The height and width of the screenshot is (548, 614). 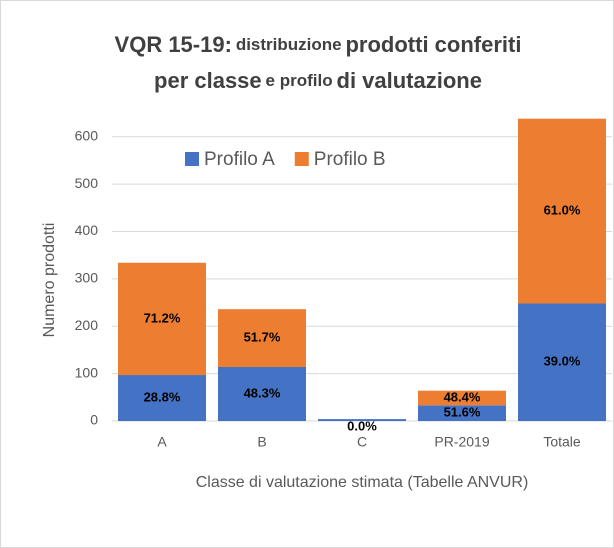 I want to click on x-tick-label: C, so click(x=362, y=442).